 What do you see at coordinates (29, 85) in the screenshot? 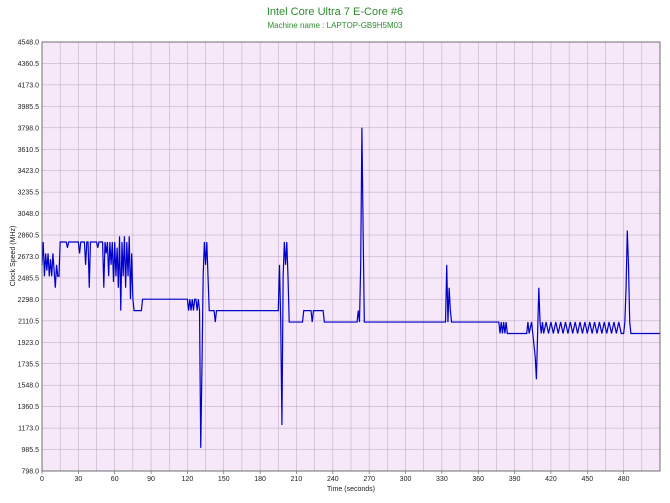
I see `y-tick-label: 4173.0` at bounding box center [29, 85].